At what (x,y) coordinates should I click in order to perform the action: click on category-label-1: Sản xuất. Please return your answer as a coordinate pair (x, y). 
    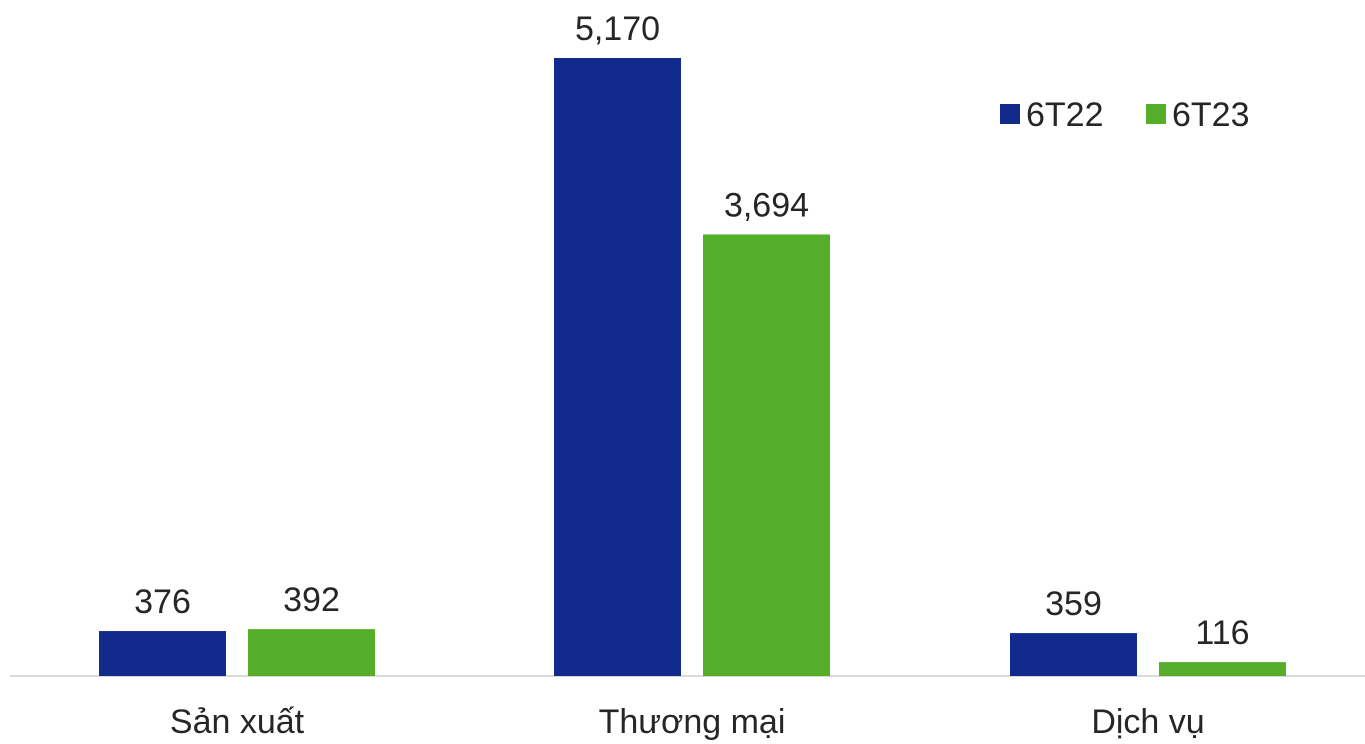
    Looking at the image, I should click on (237, 722).